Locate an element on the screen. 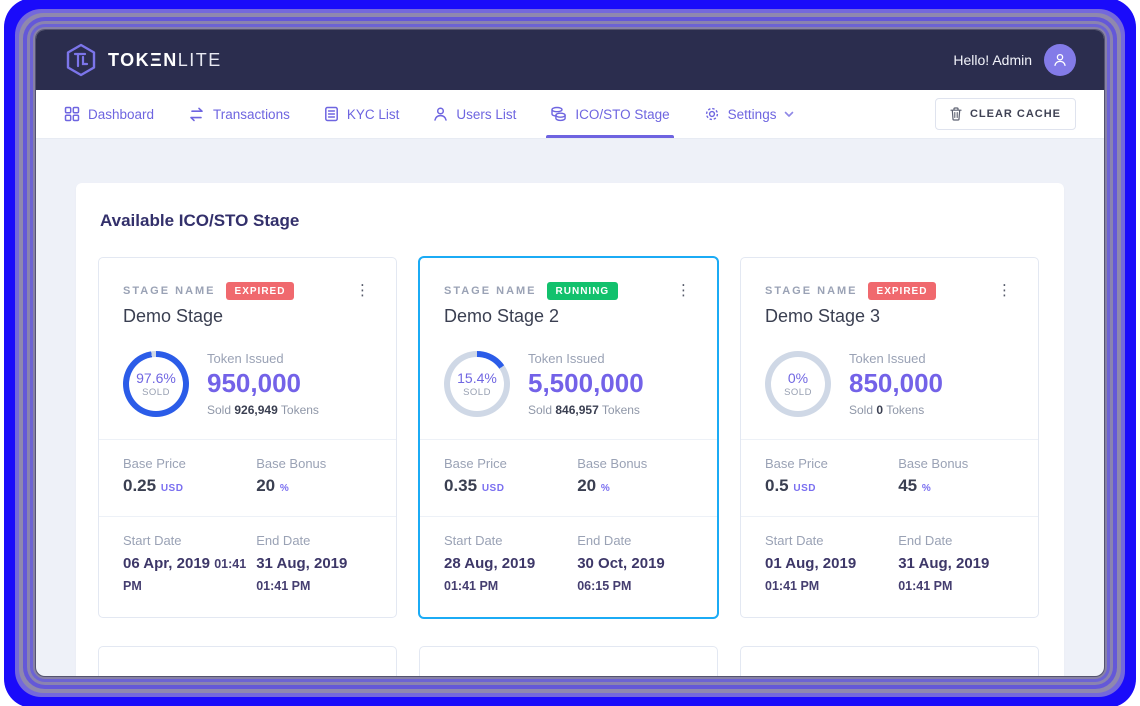 The height and width of the screenshot is (706, 1140). user-avatar is located at coordinates (1060, 60).